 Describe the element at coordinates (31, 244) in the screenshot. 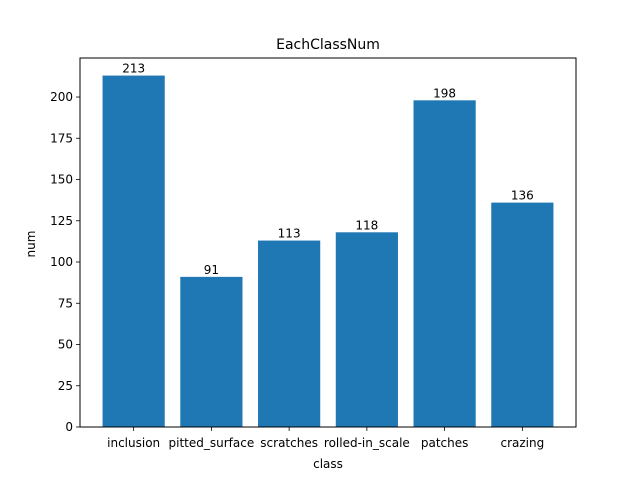

I see `y-axis-label: num` at that location.